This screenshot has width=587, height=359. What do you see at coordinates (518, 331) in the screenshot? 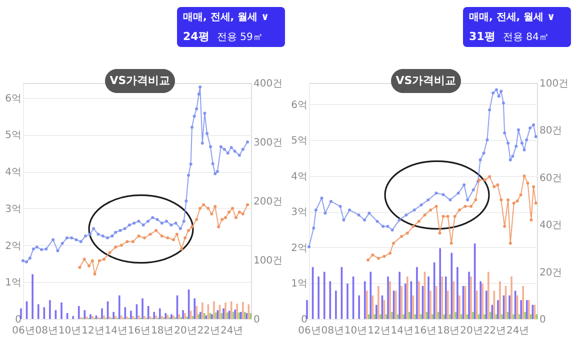
I see `x-tick-label: 24년` at bounding box center [518, 331].